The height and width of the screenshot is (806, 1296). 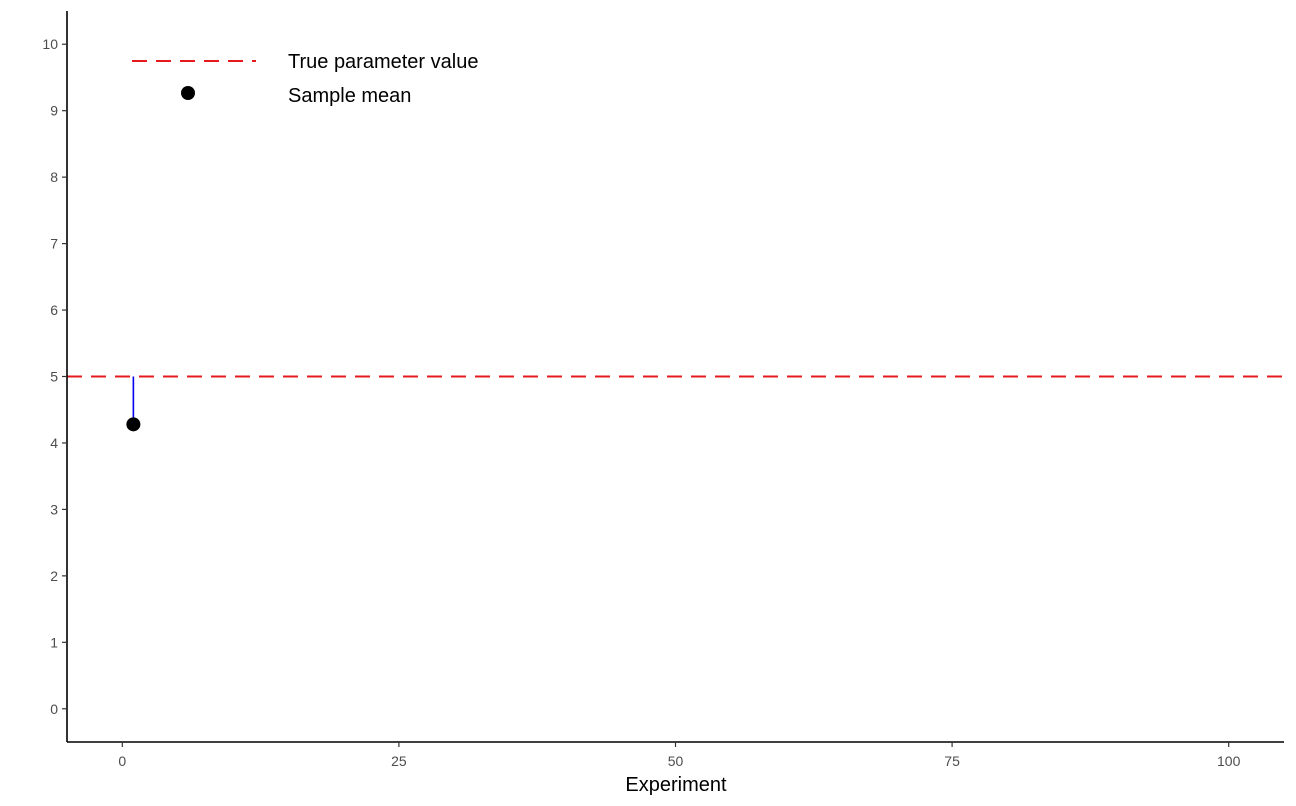 What do you see at coordinates (399, 761) in the screenshot?
I see `x-tick-label: 25` at bounding box center [399, 761].